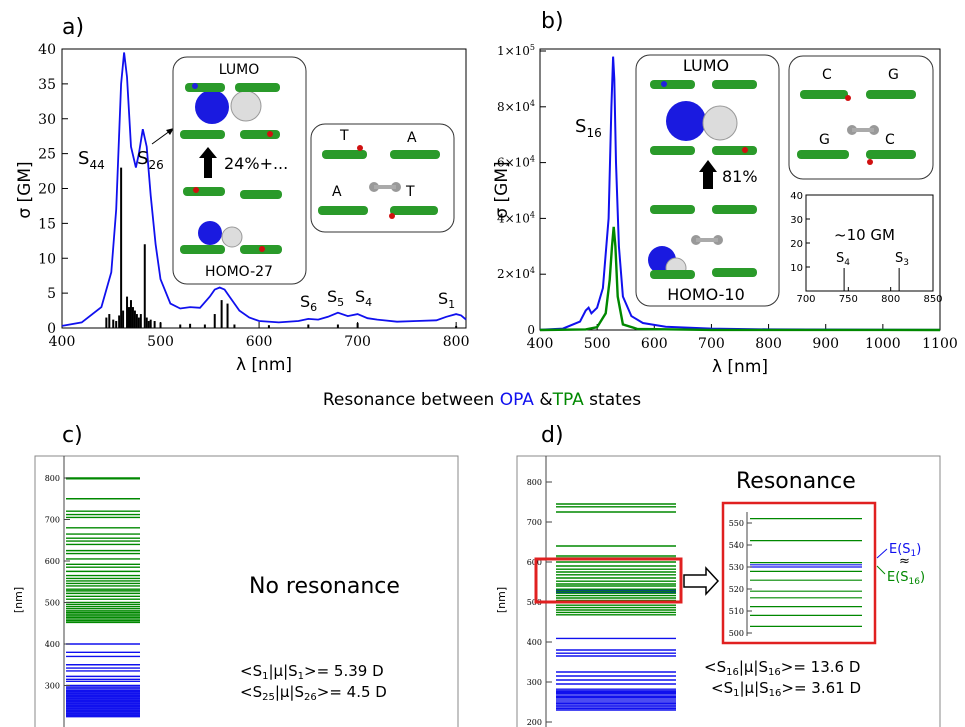  I want to click on panel-d-inset-levels: 500 510 520 530 540 550, so click(795, 577).